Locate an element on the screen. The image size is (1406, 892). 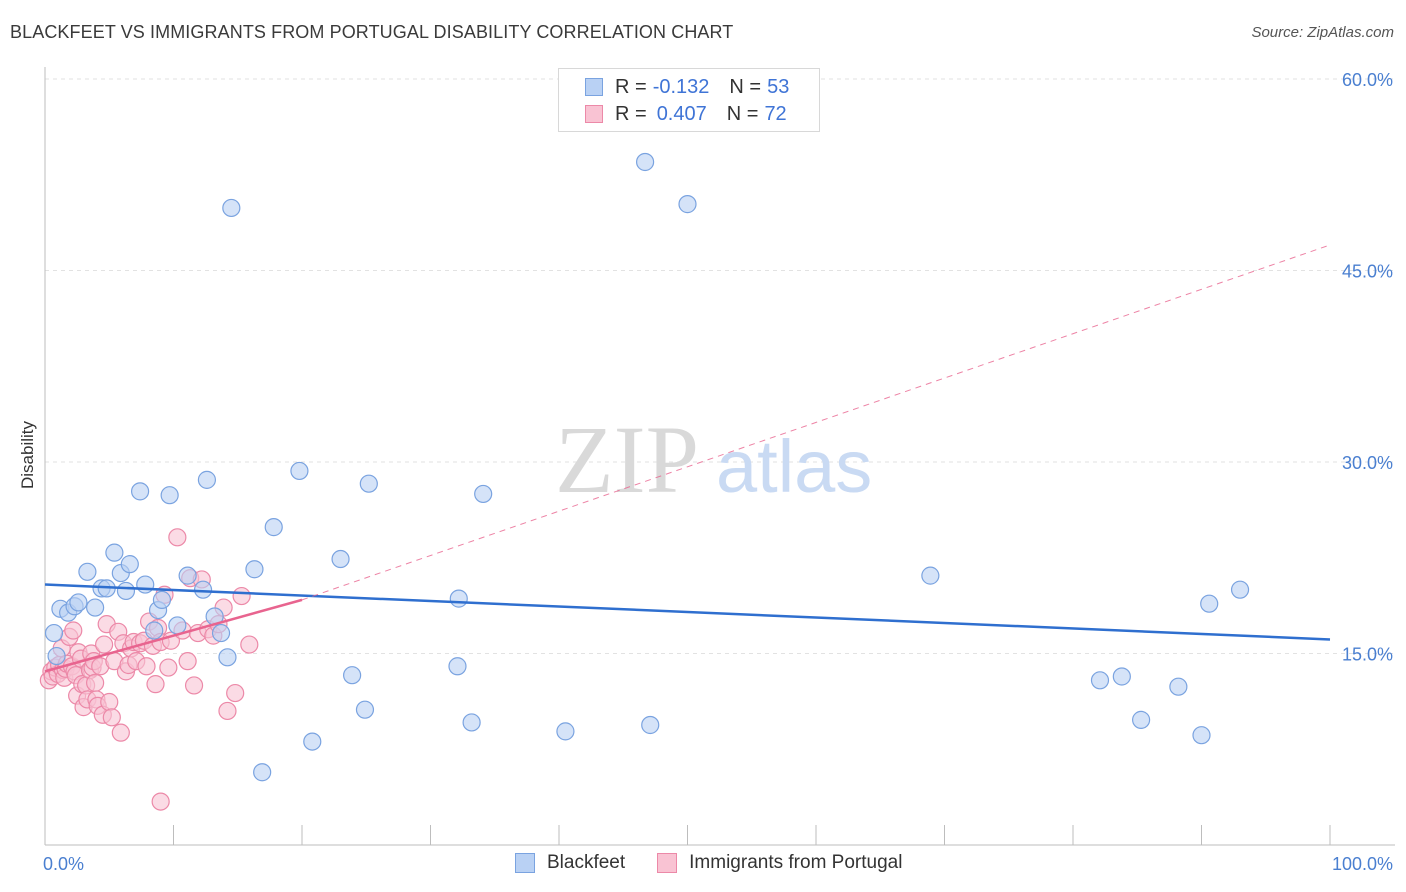
watermark: ZIP atlas is located at coordinates (713, 459).